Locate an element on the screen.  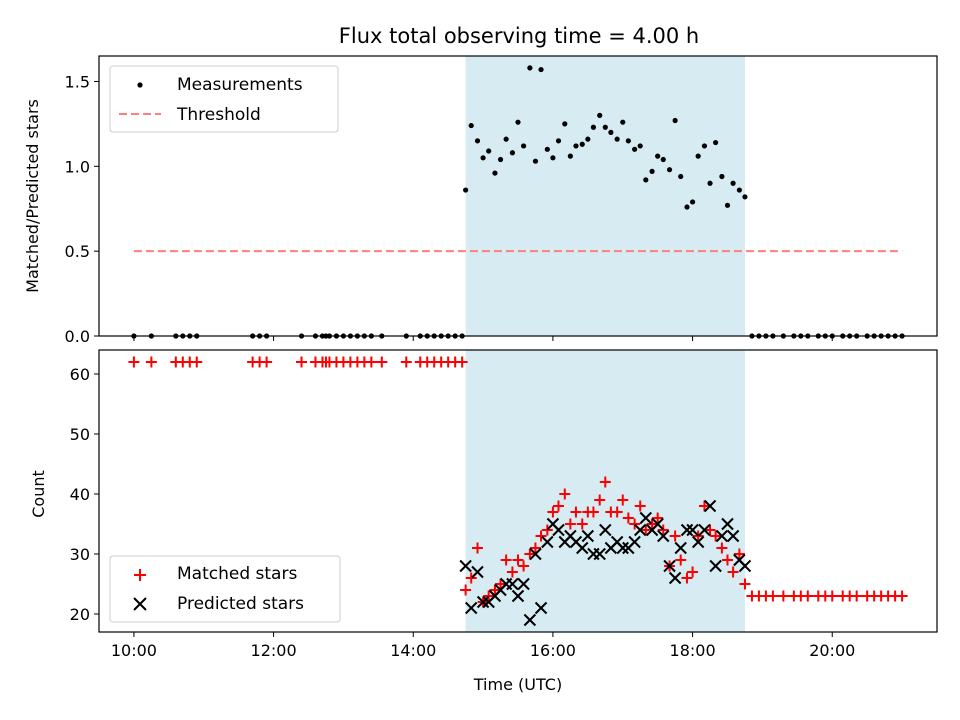
legend-predicted-marker is located at coordinates (140, 604).